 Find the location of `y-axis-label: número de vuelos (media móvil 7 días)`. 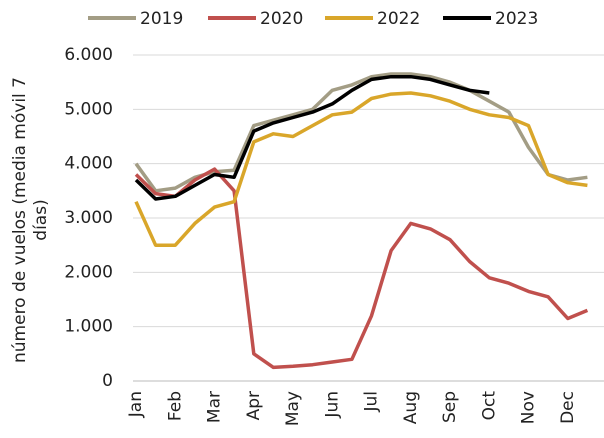

y-axis-label: número de vuelos (media móvil 7 días) is located at coordinates (30, 220).